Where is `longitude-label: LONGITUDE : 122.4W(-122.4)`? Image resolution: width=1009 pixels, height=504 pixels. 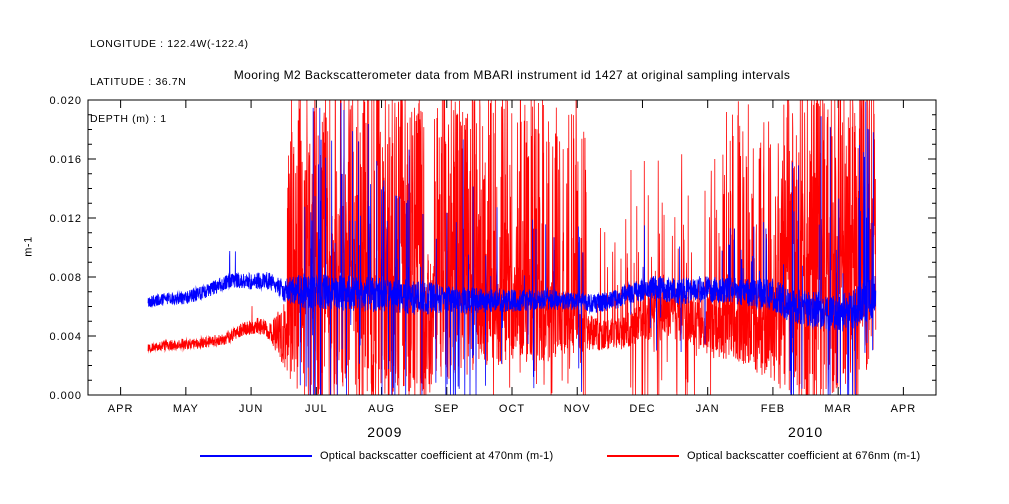
longitude-label: LONGITUDE : 122.4W(-122.4) is located at coordinates (169, 44).